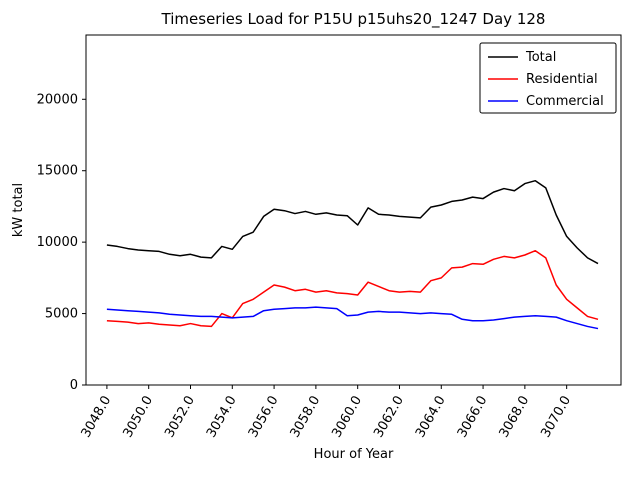 Image resolution: width=640 pixels, height=484 pixels. Describe the element at coordinates (180, 417) in the screenshot. I see `x-tick-label: 3052.0` at that location.